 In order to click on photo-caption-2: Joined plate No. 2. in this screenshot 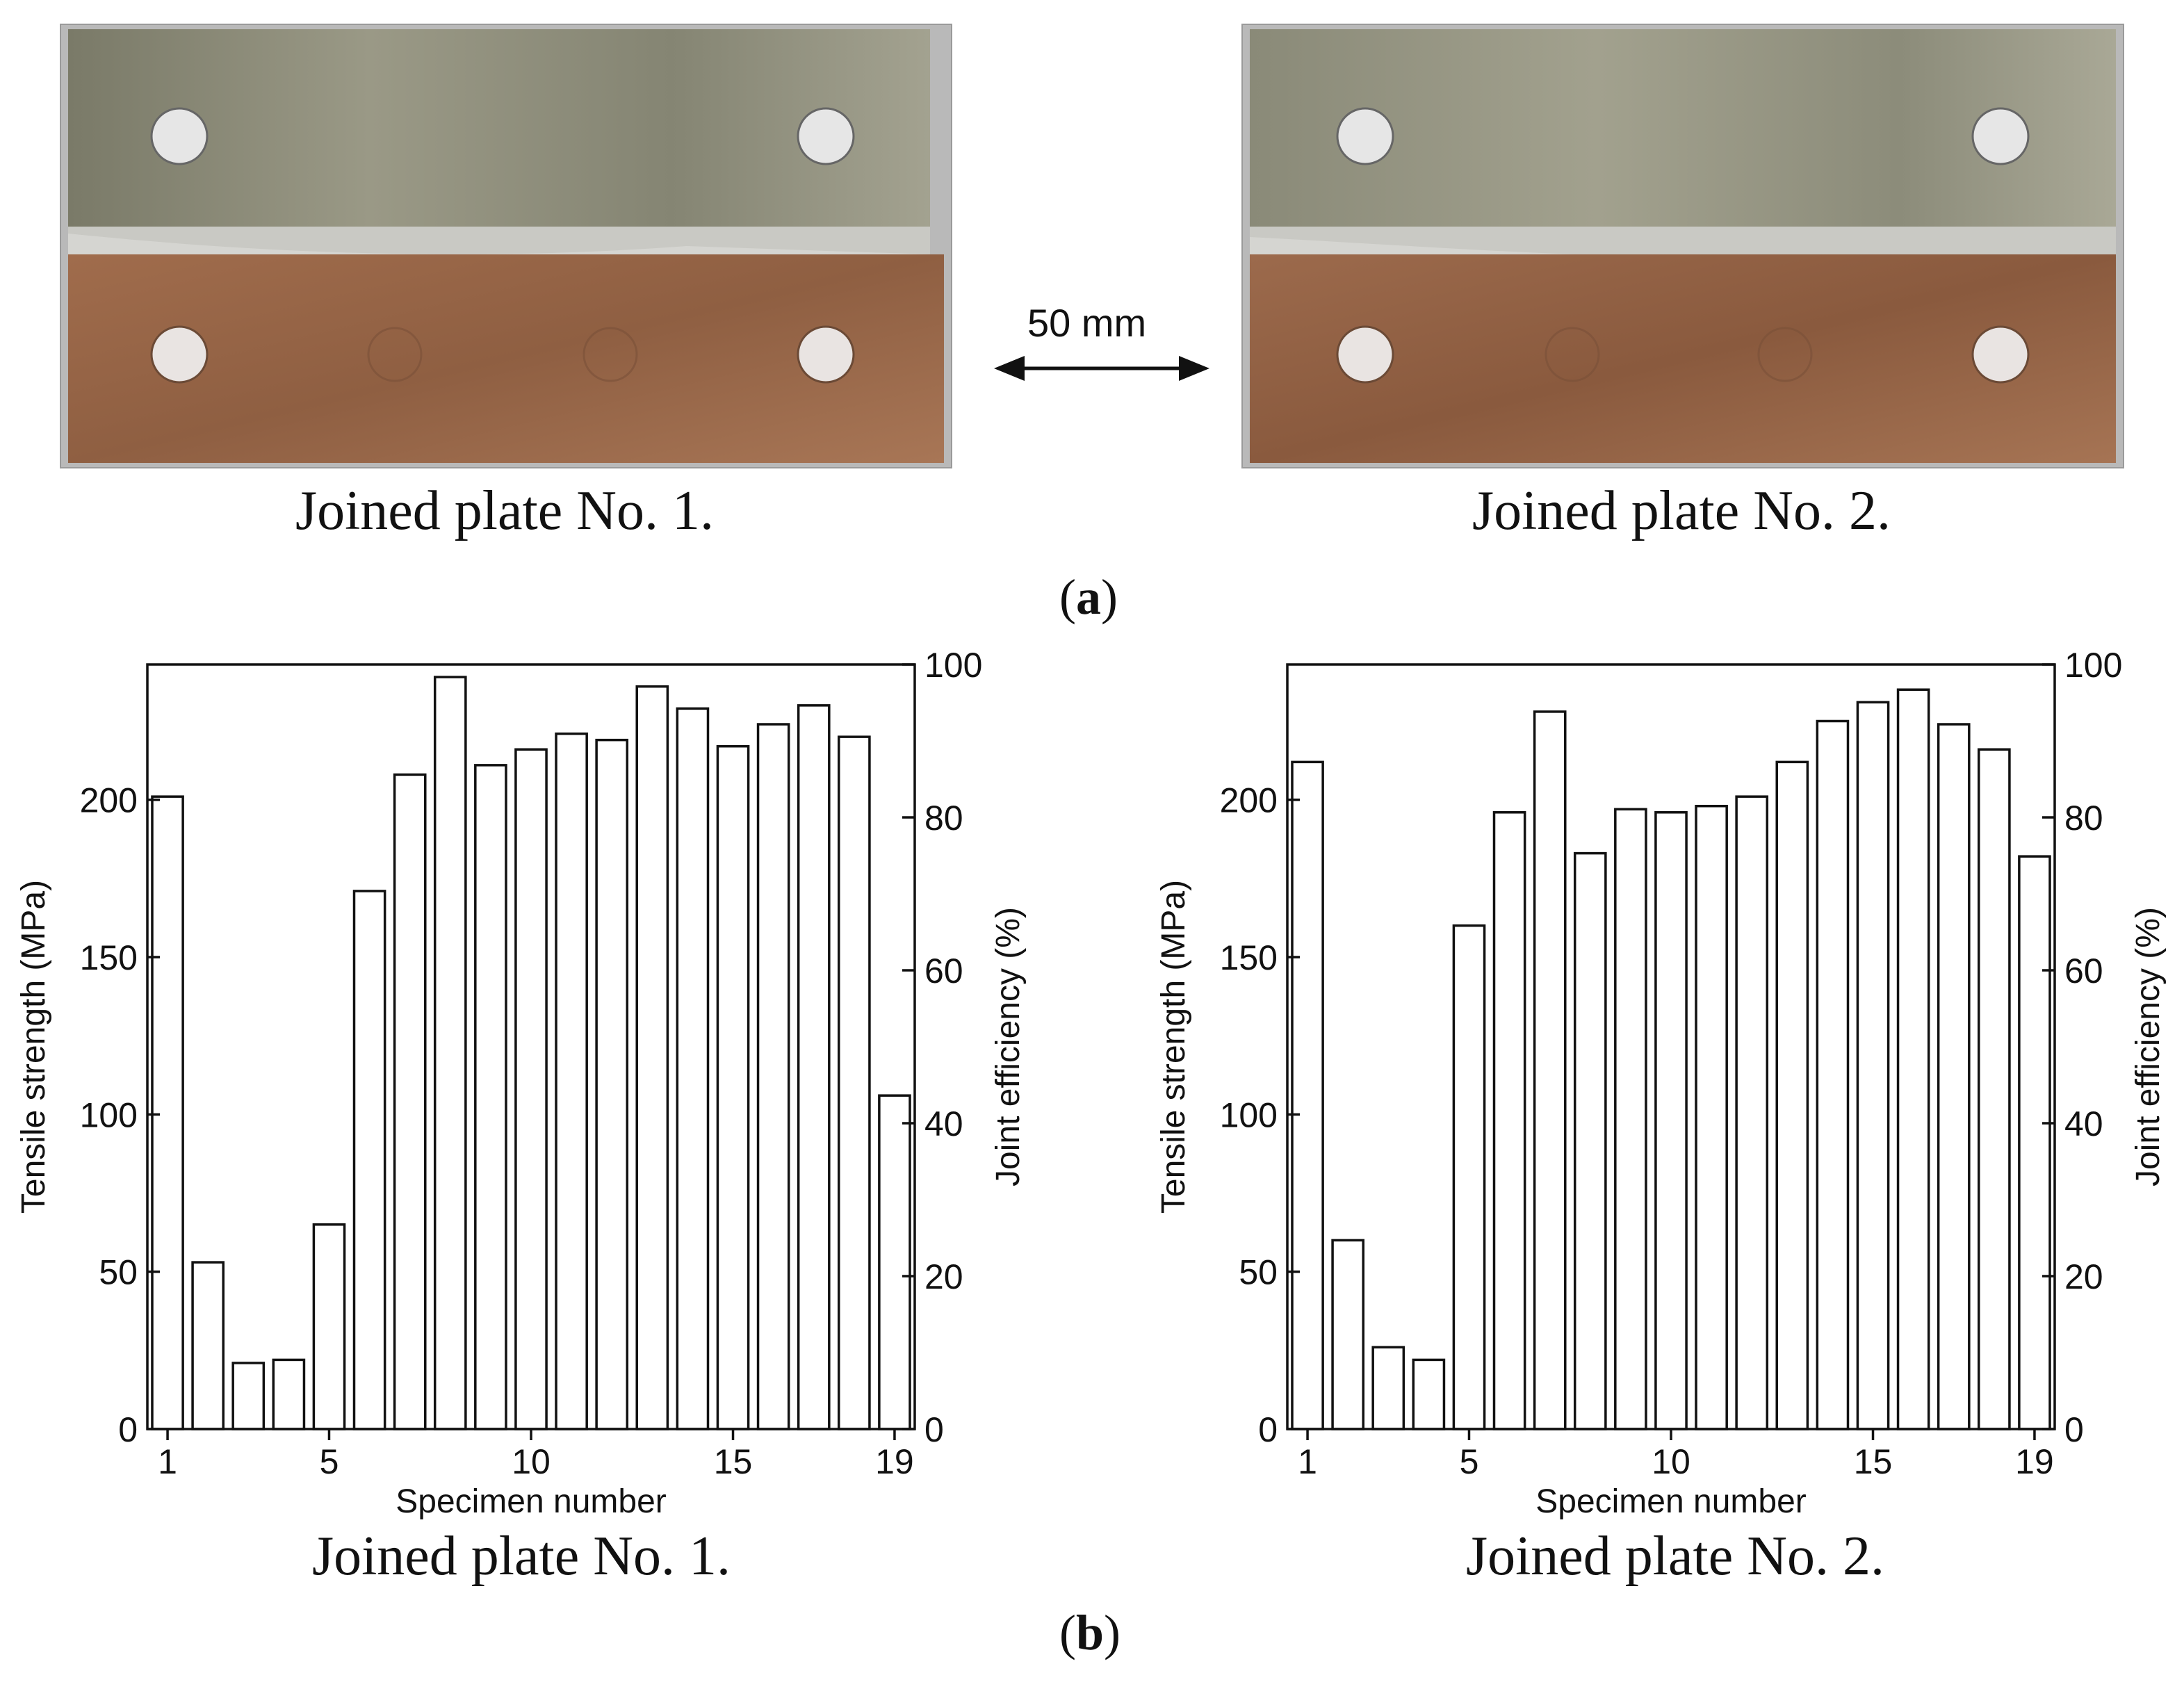, I will do `click(1681, 510)`.